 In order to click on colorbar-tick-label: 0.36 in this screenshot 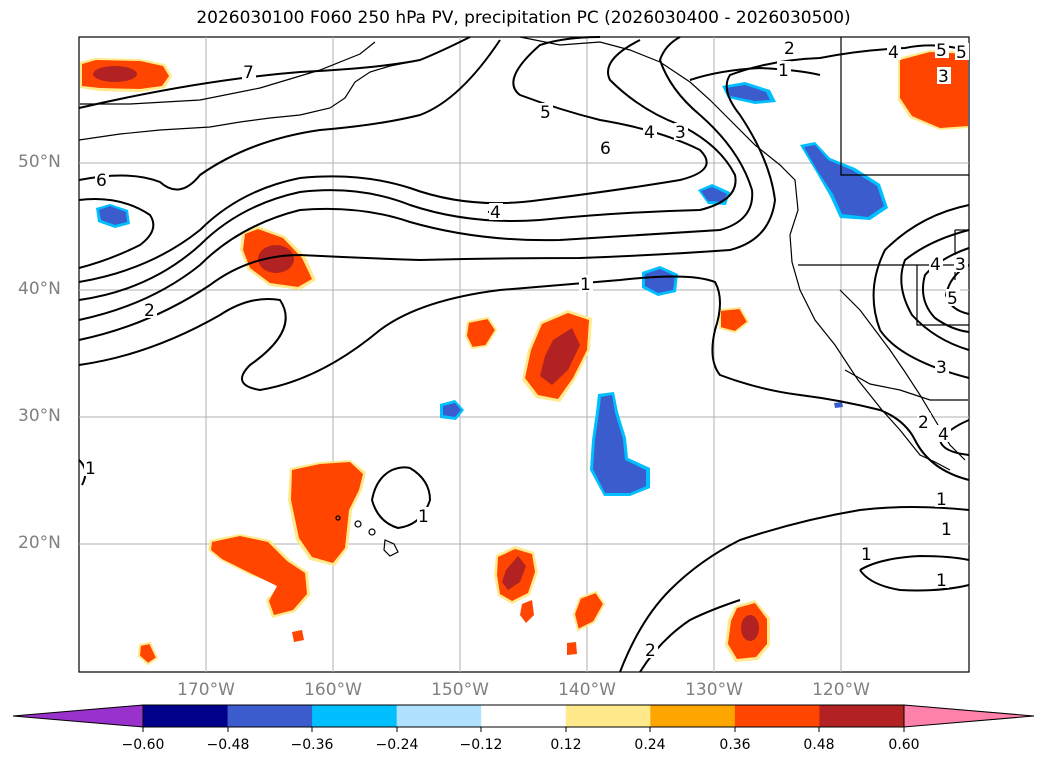, I will do `click(735, 745)`.